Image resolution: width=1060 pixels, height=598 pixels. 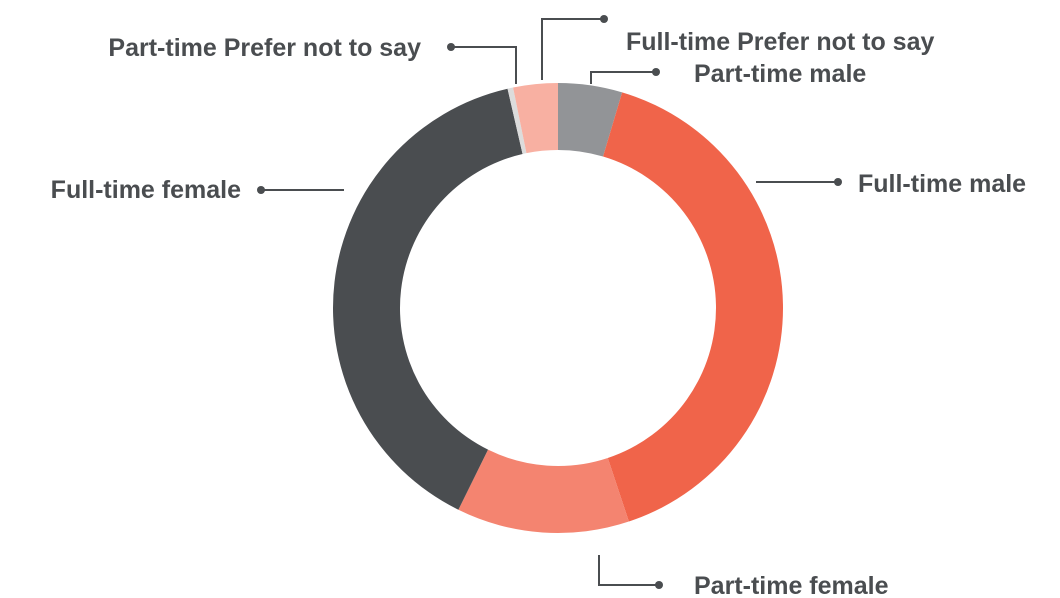 What do you see at coordinates (543, 491) in the screenshot?
I see `slice-part-time-female` at bounding box center [543, 491].